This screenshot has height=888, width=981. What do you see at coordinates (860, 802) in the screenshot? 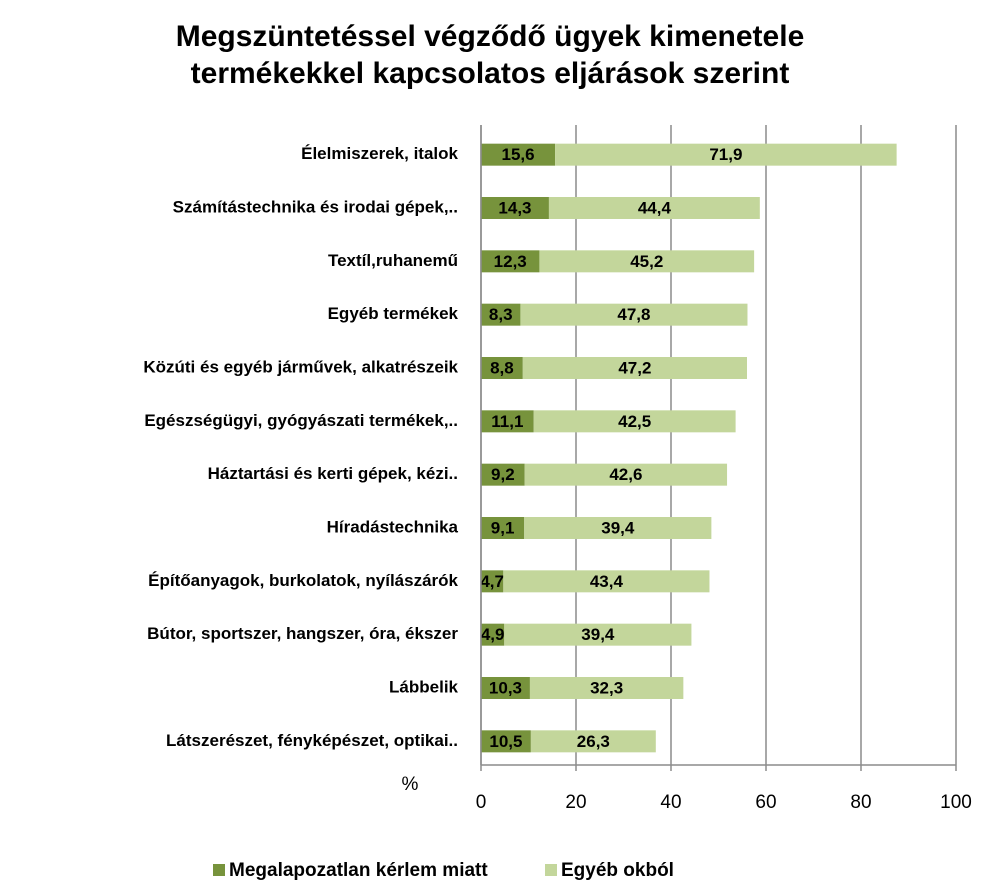
I see `x-tick-label: 80` at bounding box center [860, 802].